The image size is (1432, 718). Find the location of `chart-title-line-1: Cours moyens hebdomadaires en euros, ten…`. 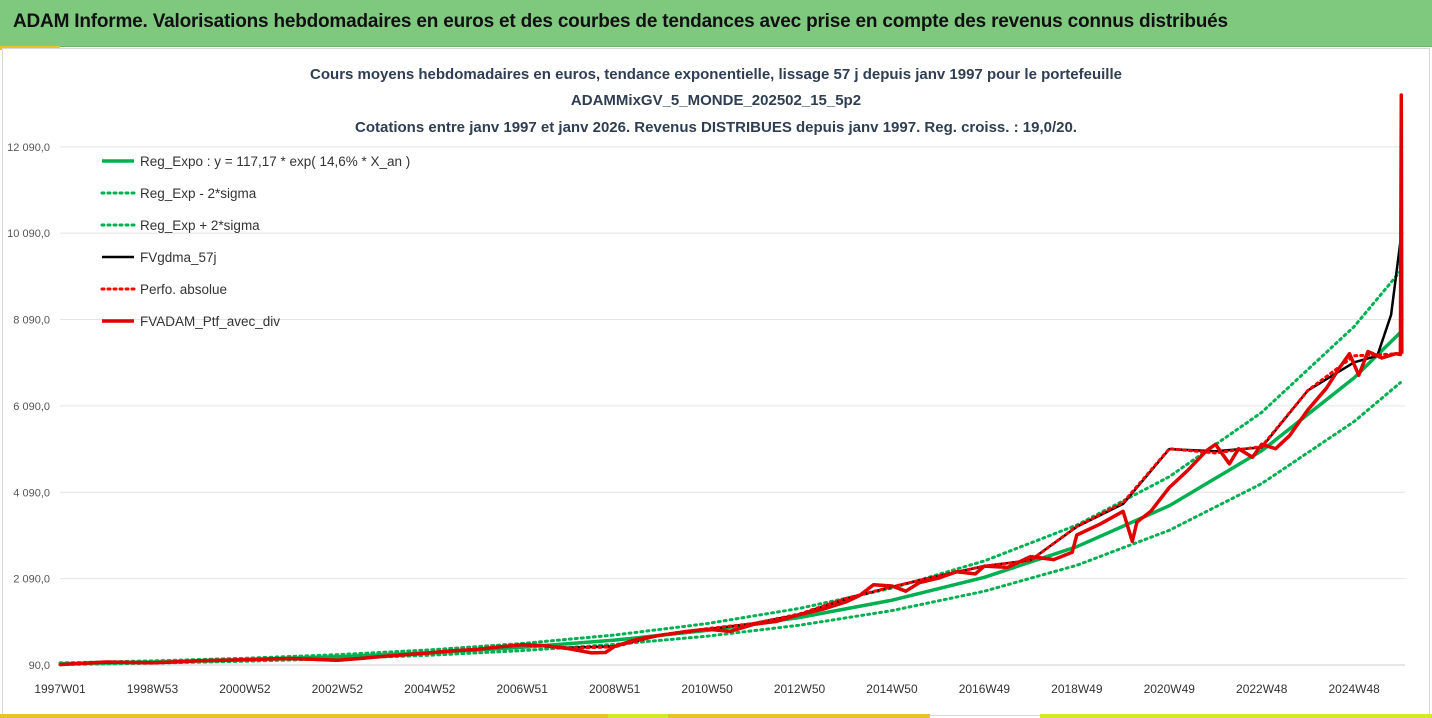

chart-title-line-1: Cours moyens hebdomadaires en euros, ten… is located at coordinates (716, 74).